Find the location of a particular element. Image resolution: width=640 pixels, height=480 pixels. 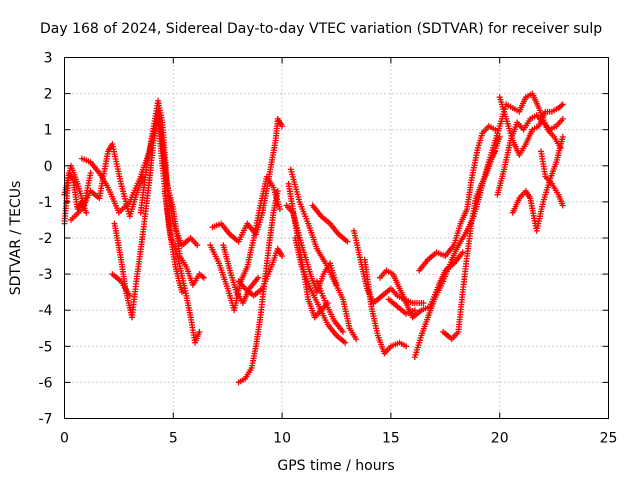

y-tick-label: -1 is located at coordinates (46, 203).